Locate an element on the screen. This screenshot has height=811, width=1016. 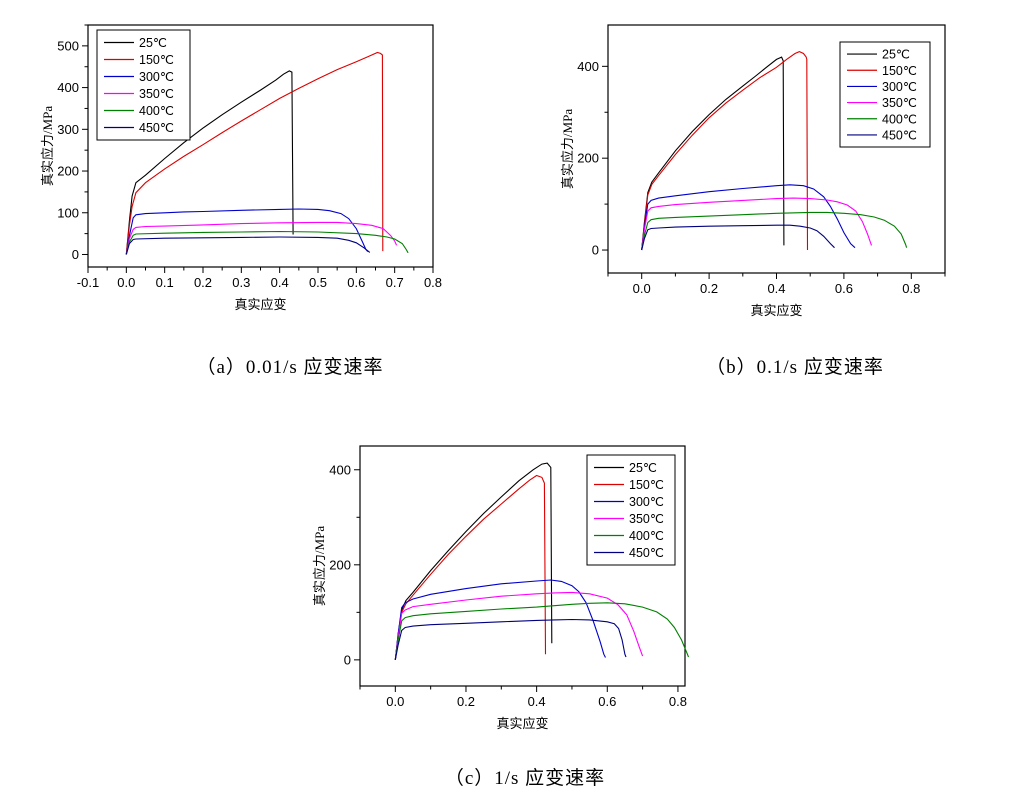
y-tick-label: 300 is located at coordinates (68, 129).